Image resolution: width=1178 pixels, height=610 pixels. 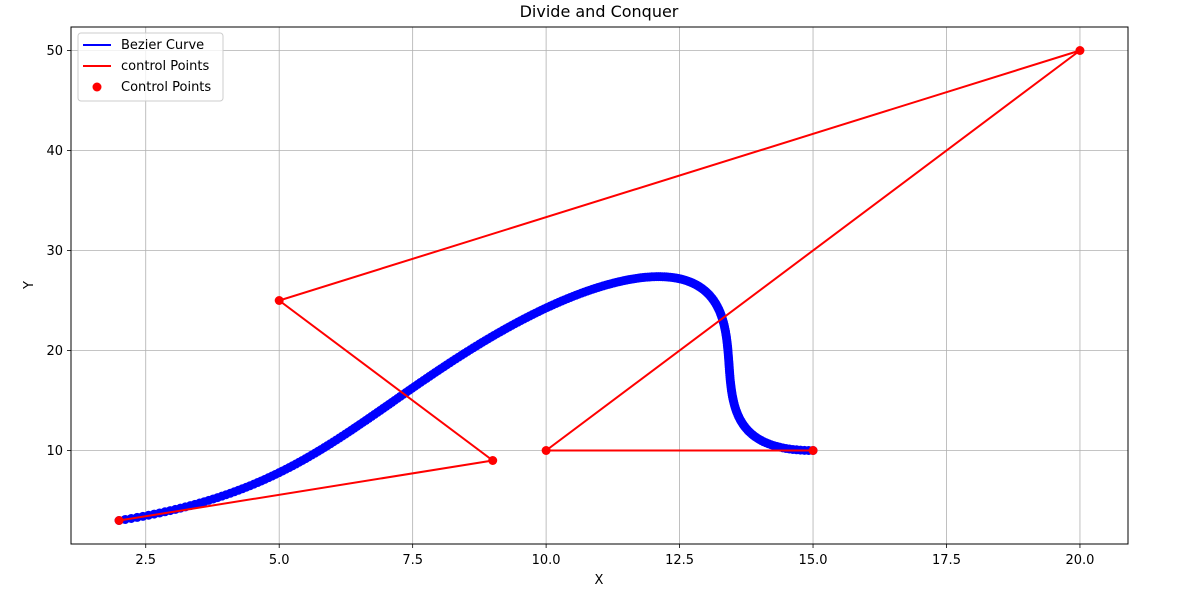 I want to click on legend-label-control-polyline: control Points, so click(x=165, y=66).